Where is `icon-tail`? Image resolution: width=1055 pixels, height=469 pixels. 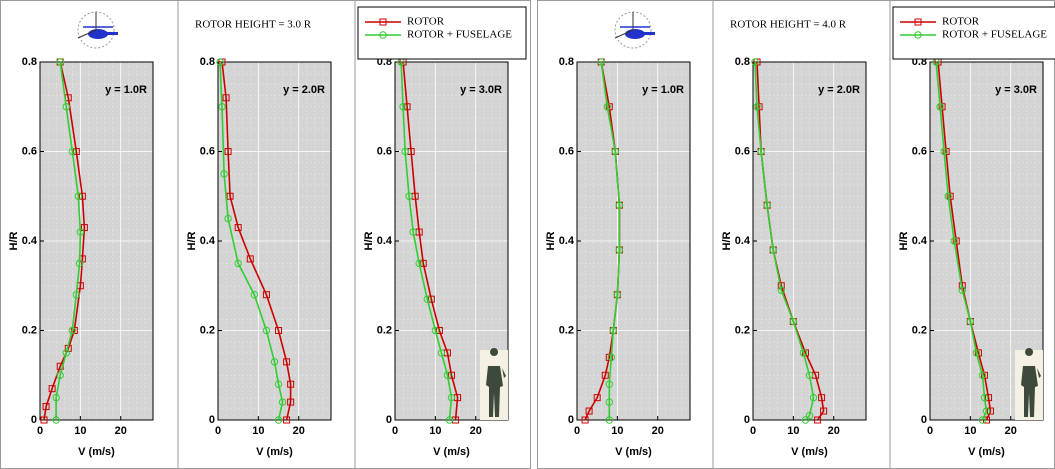 icon-tail is located at coordinates (649, 33).